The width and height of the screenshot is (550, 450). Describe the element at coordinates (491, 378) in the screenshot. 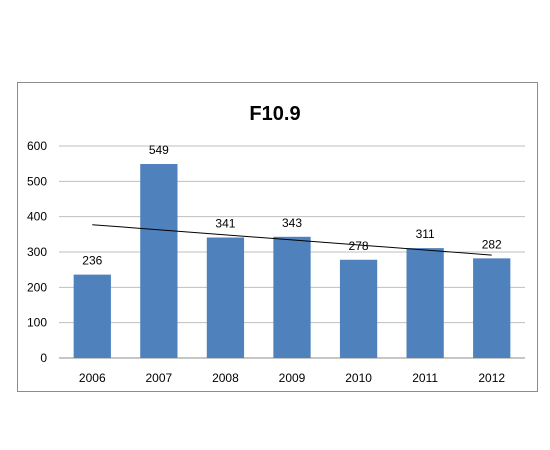

I see `x-tick-label: 2012` at that location.